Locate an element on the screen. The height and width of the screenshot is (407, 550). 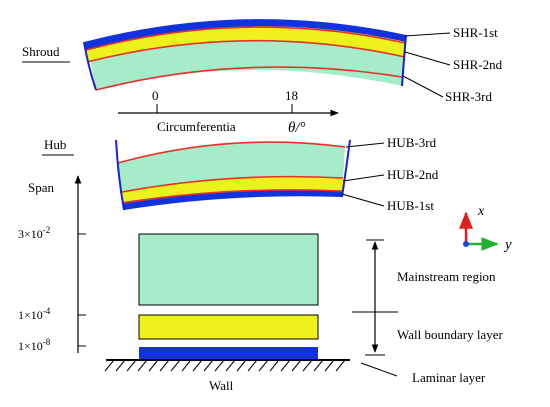
hub-1st-label: HUB-1st is located at coordinates (410, 205).